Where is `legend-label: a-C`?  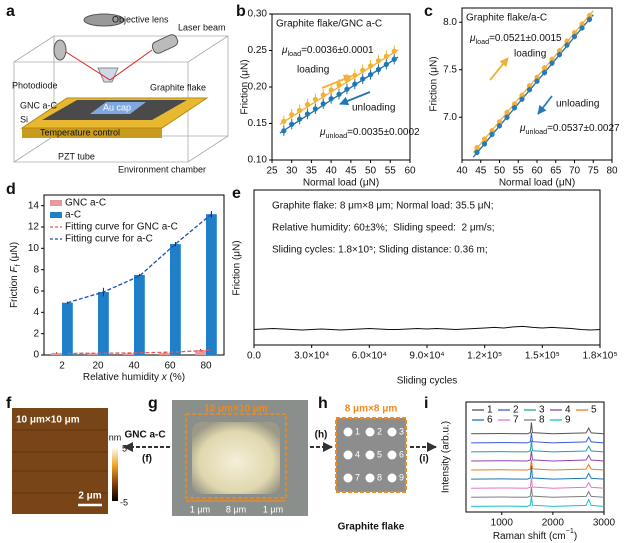
legend-label: a-C is located at coordinates (73, 215).